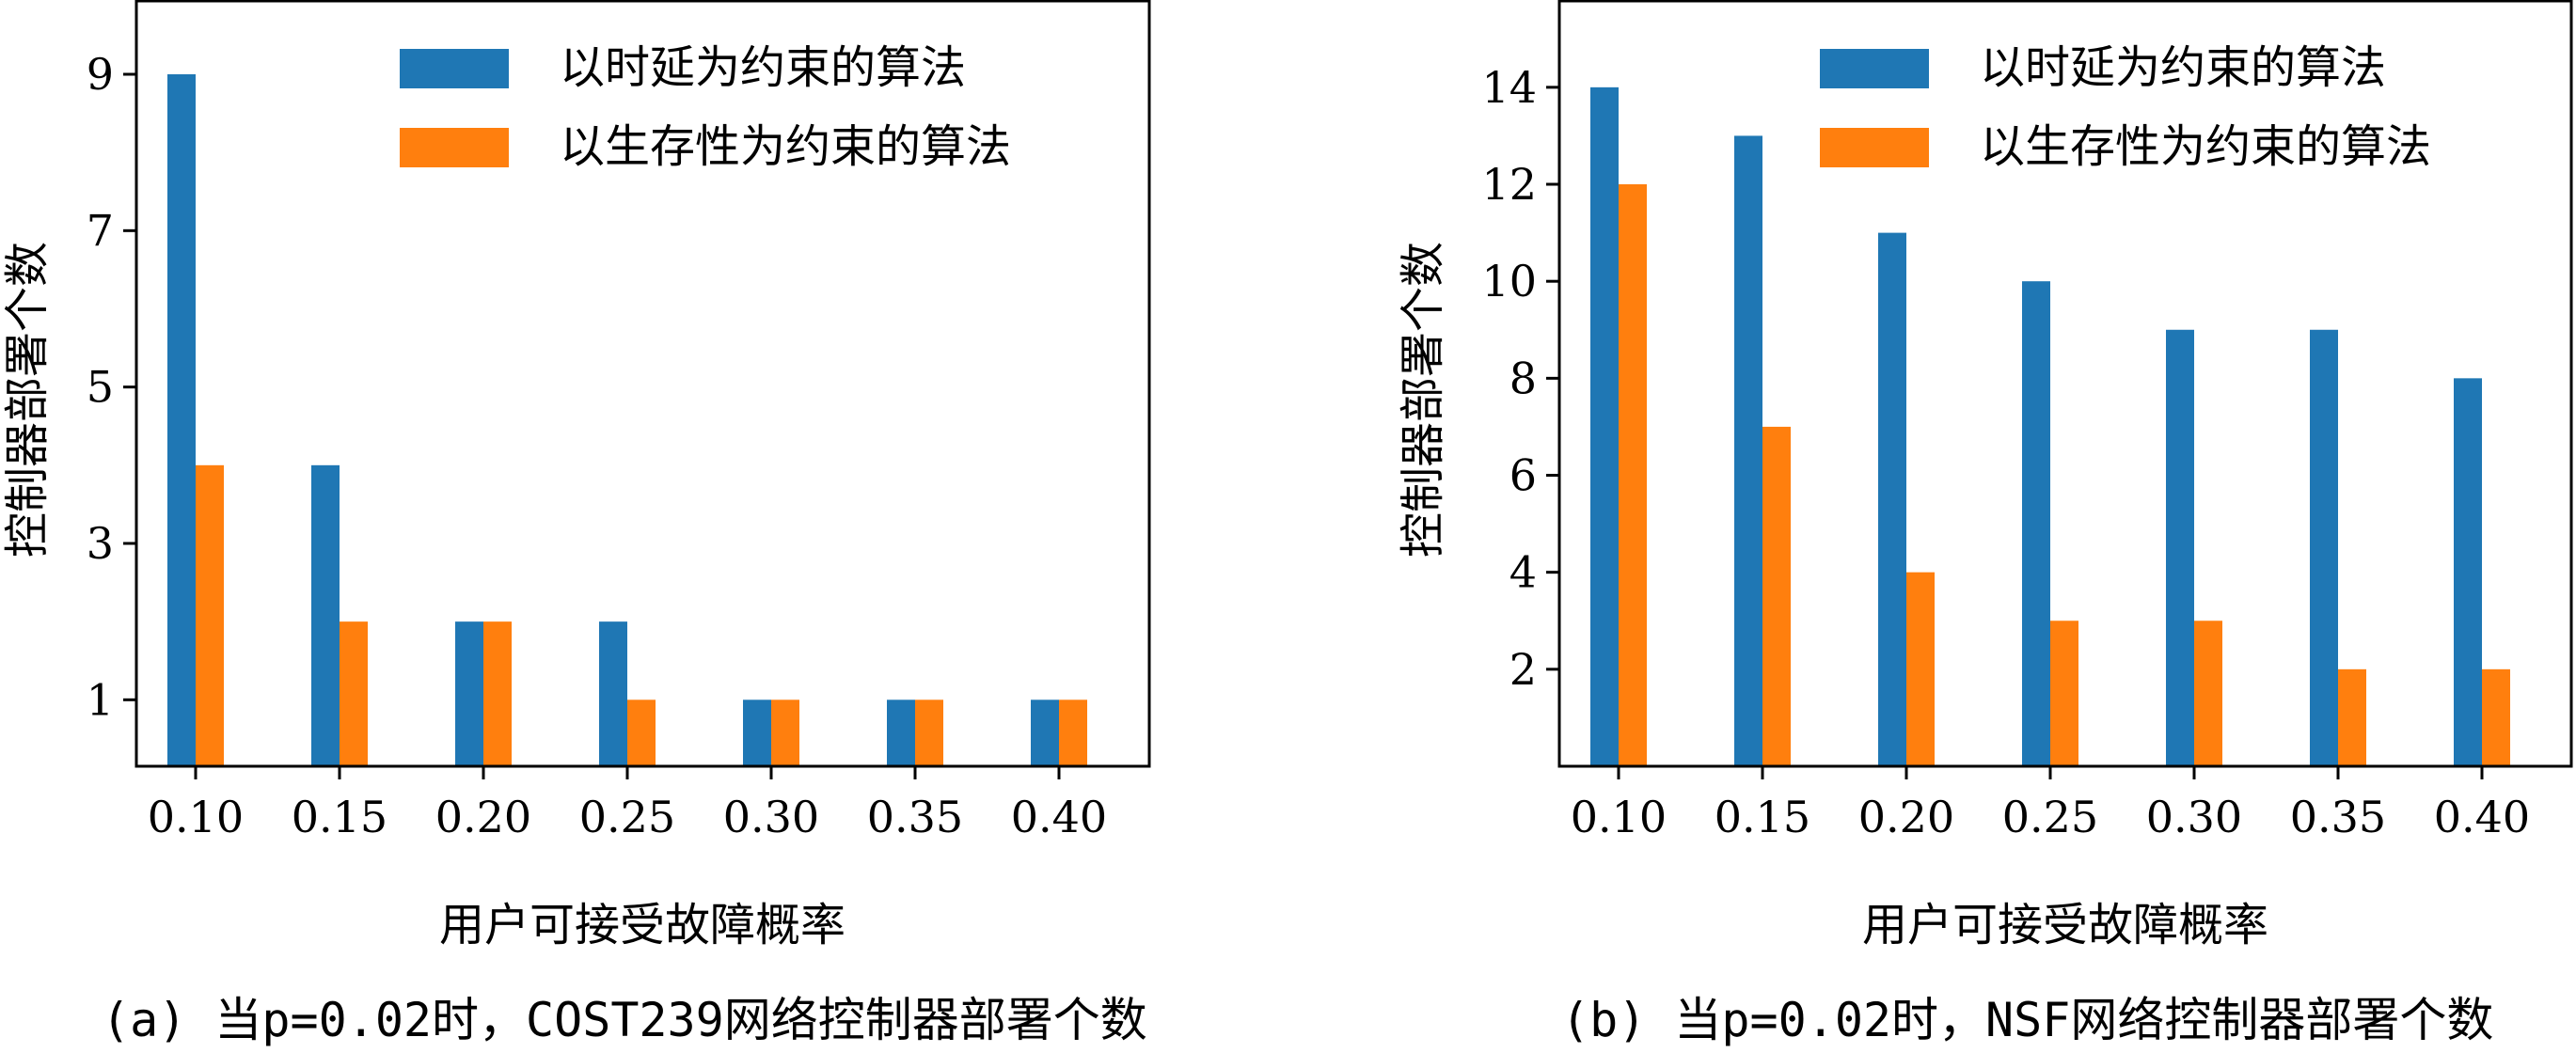 The width and height of the screenshot is (2576, 1053). I want to click on y-tick-label: 14, so click(1509, 88).